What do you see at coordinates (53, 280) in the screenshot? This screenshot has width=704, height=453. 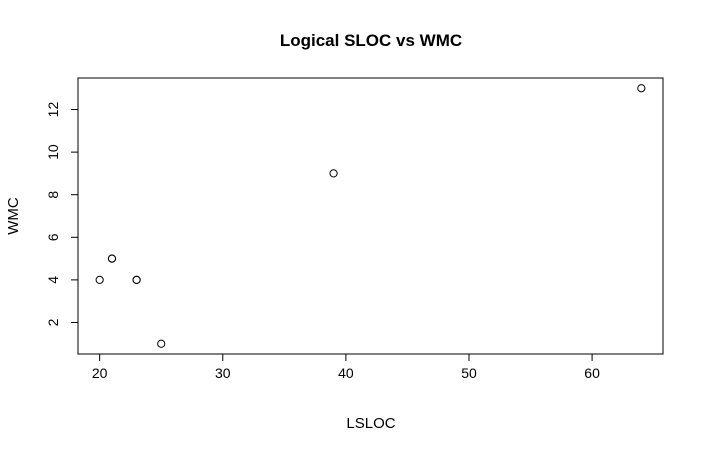 I see `y-tick-label: 4` at bounding box center [53, 280].